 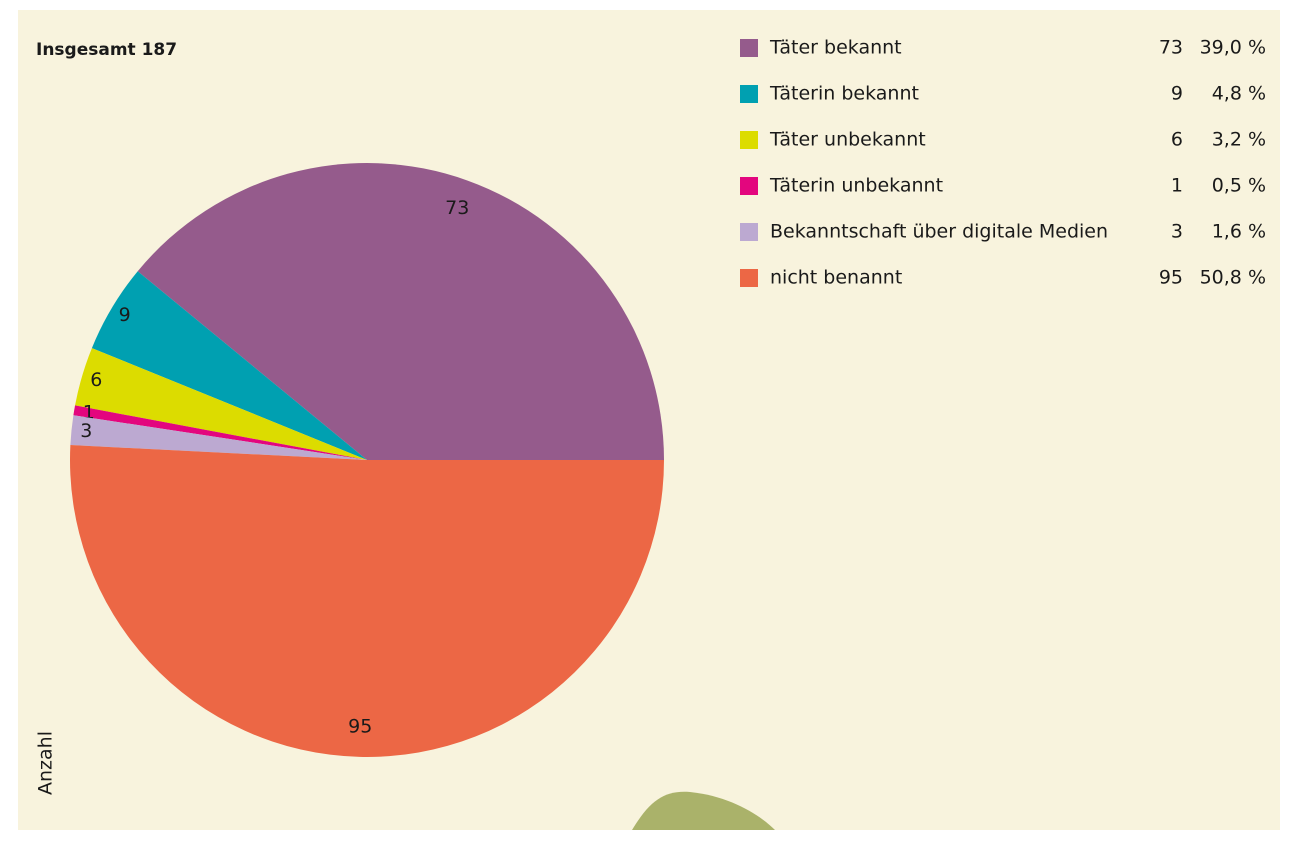 What do you see at coordinates (86, 431) in the screenshot?
I see `slice-label: 3` at bounding box center [86, 431].